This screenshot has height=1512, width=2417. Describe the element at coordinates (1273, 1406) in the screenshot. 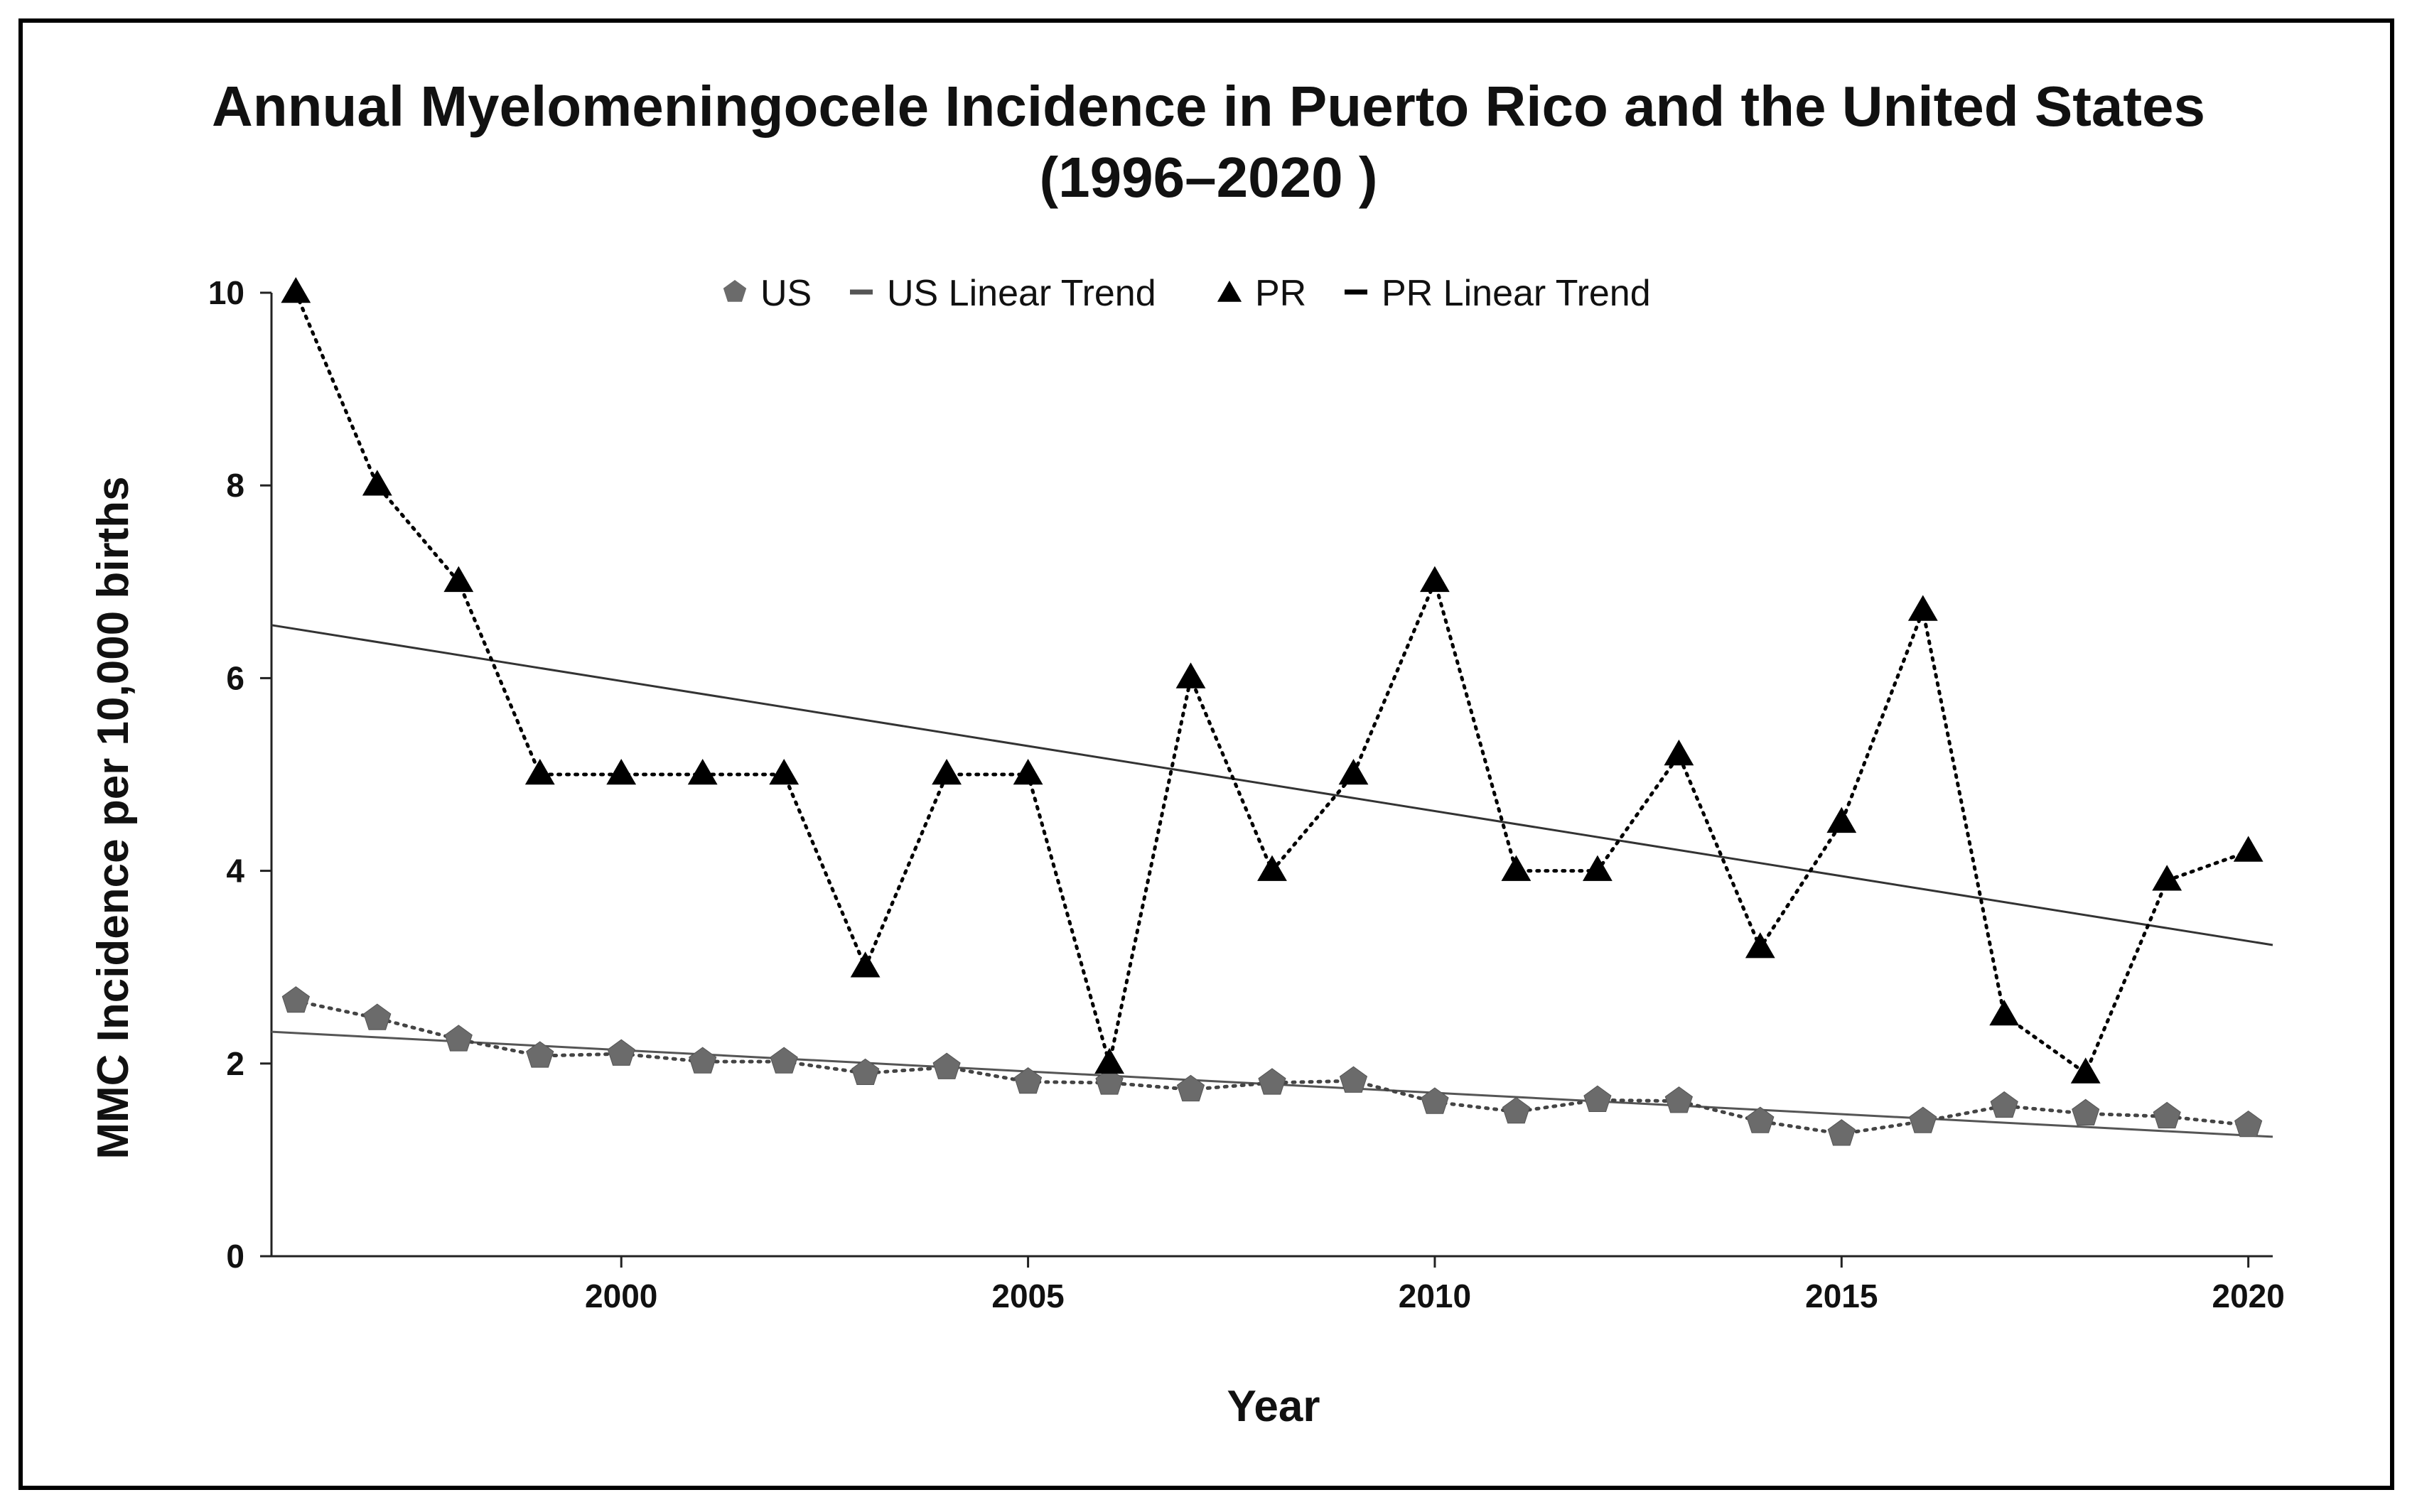

I see `x-axis-label: Year` at that location.